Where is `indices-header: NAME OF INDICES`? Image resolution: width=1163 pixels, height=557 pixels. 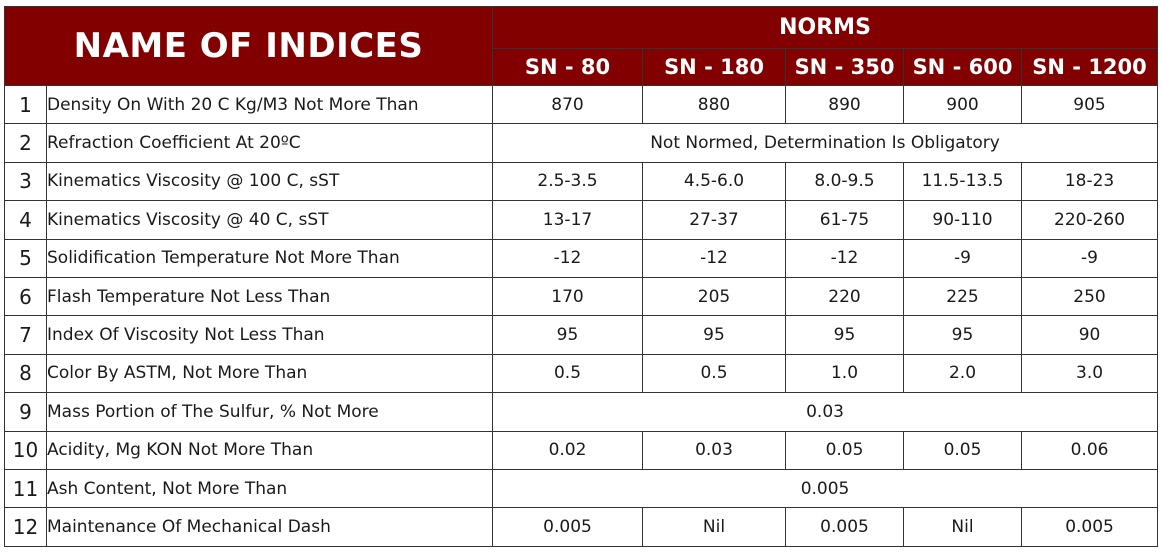
indices-header: NAME OF INDICES is located at coordinates (248, 46).